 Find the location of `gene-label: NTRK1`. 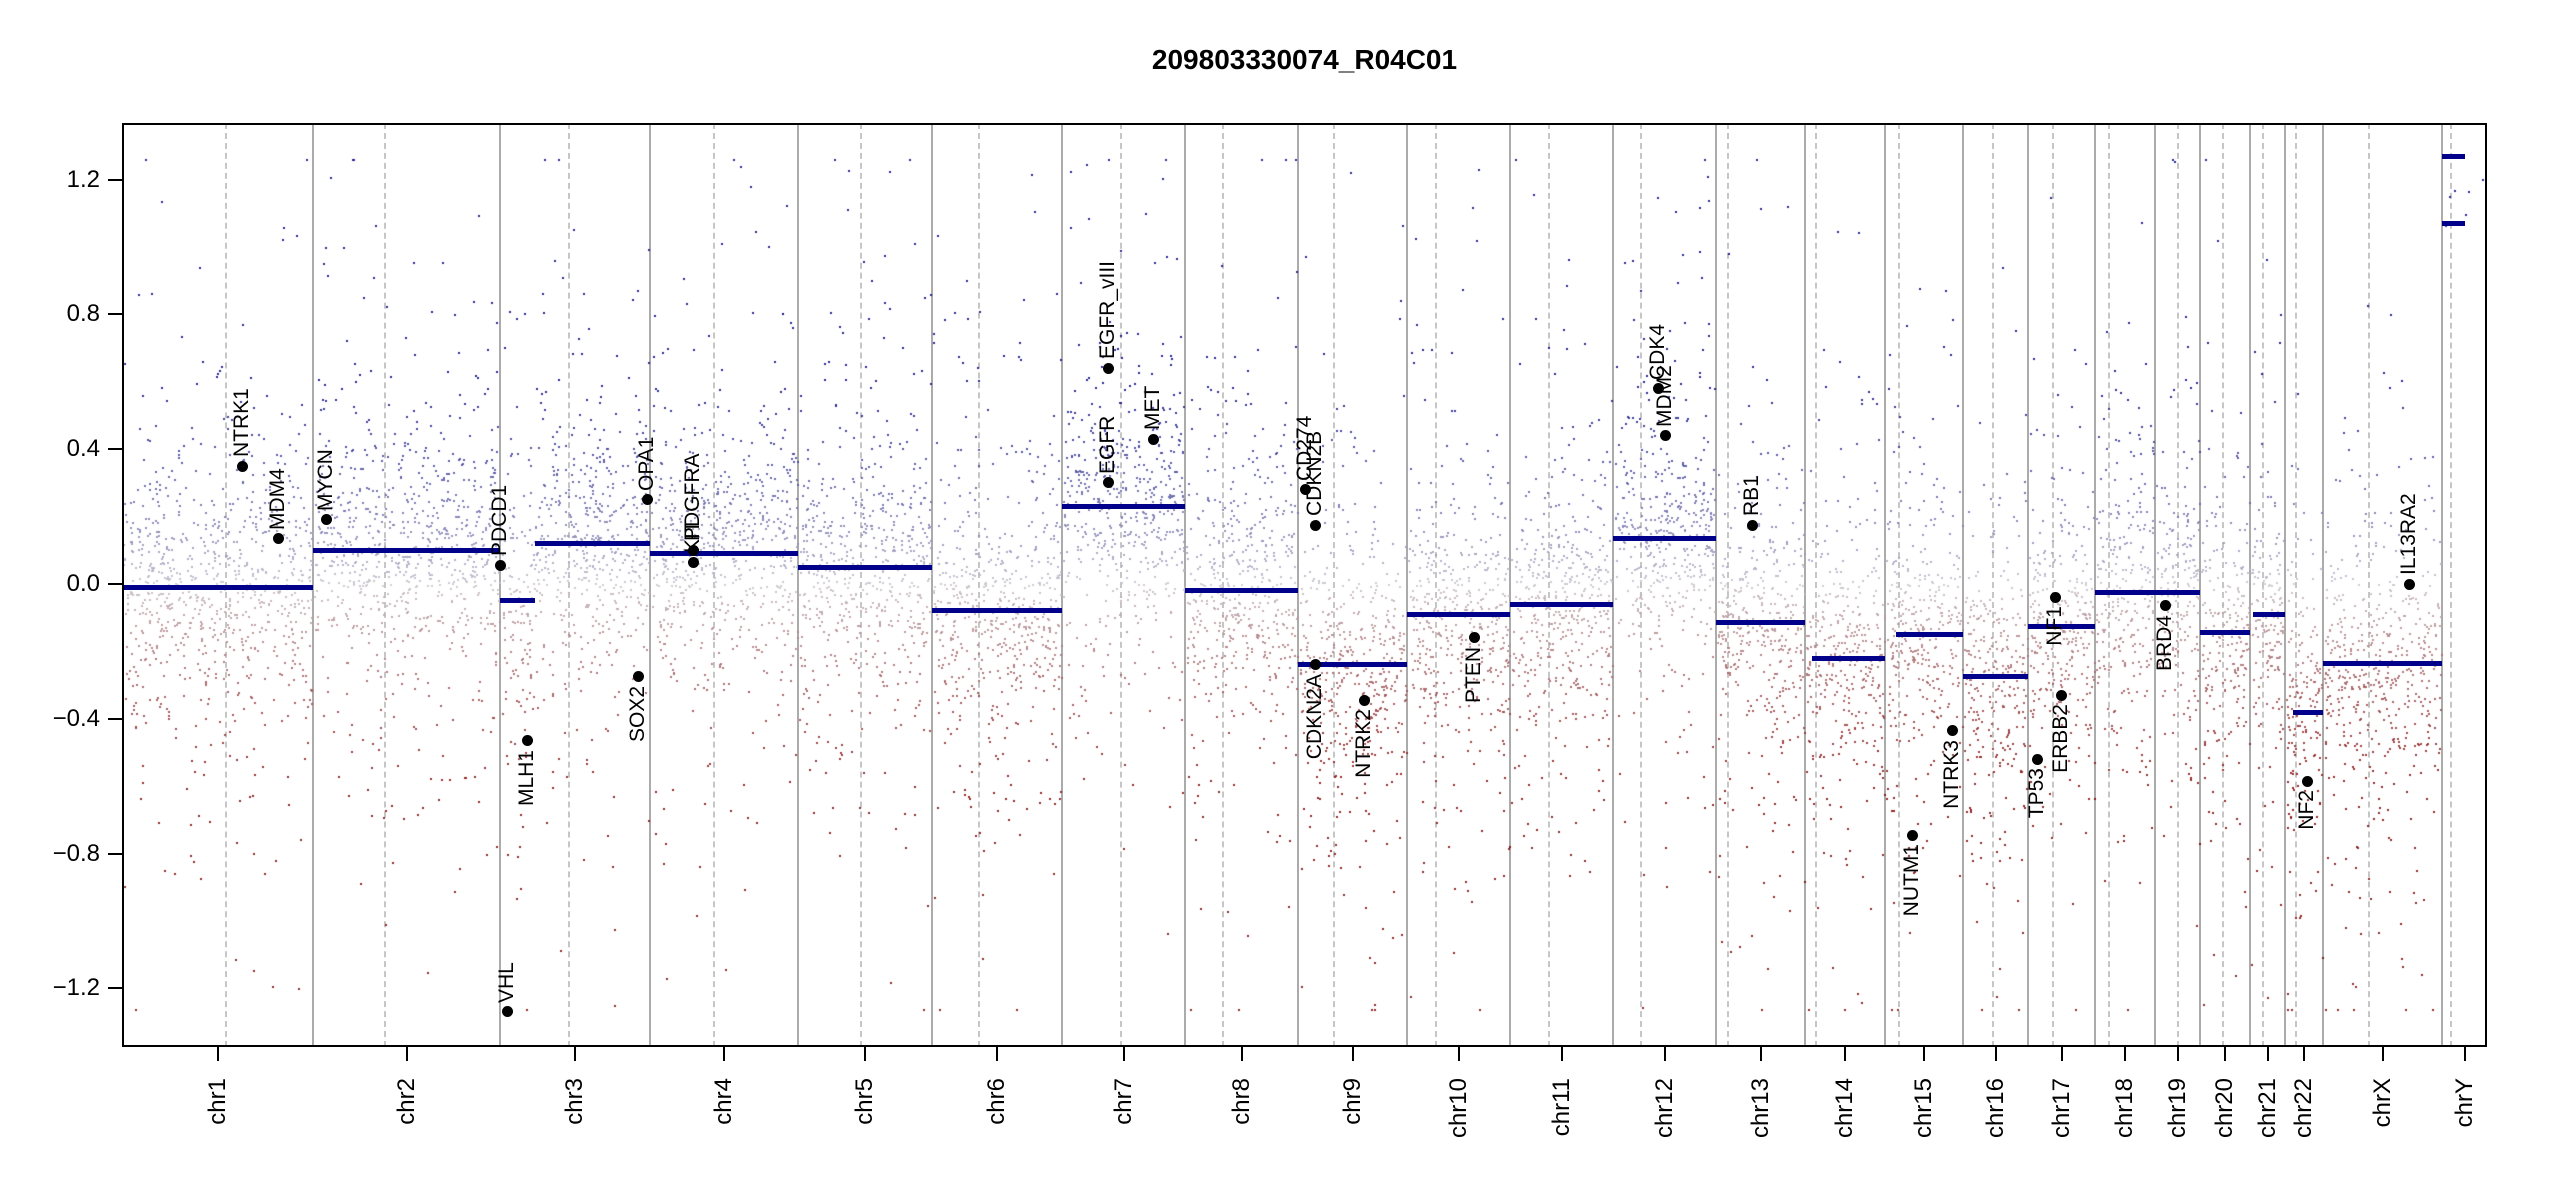

gene-label: NTRK1 is located at coordinates (241, 423).